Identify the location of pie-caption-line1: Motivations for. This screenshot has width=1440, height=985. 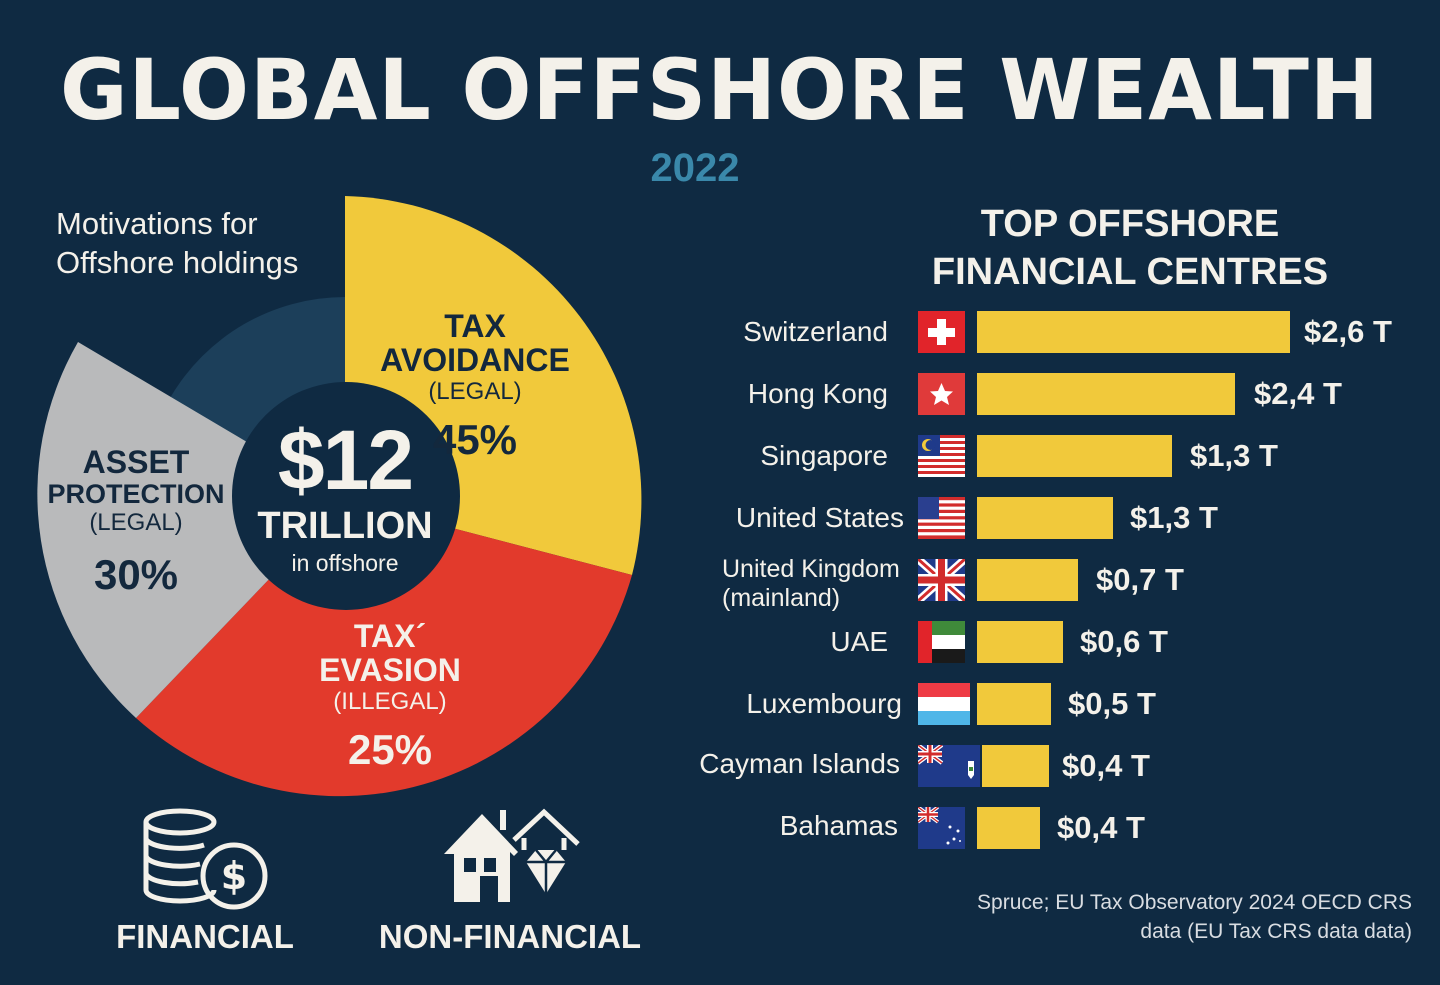
(157, 223).